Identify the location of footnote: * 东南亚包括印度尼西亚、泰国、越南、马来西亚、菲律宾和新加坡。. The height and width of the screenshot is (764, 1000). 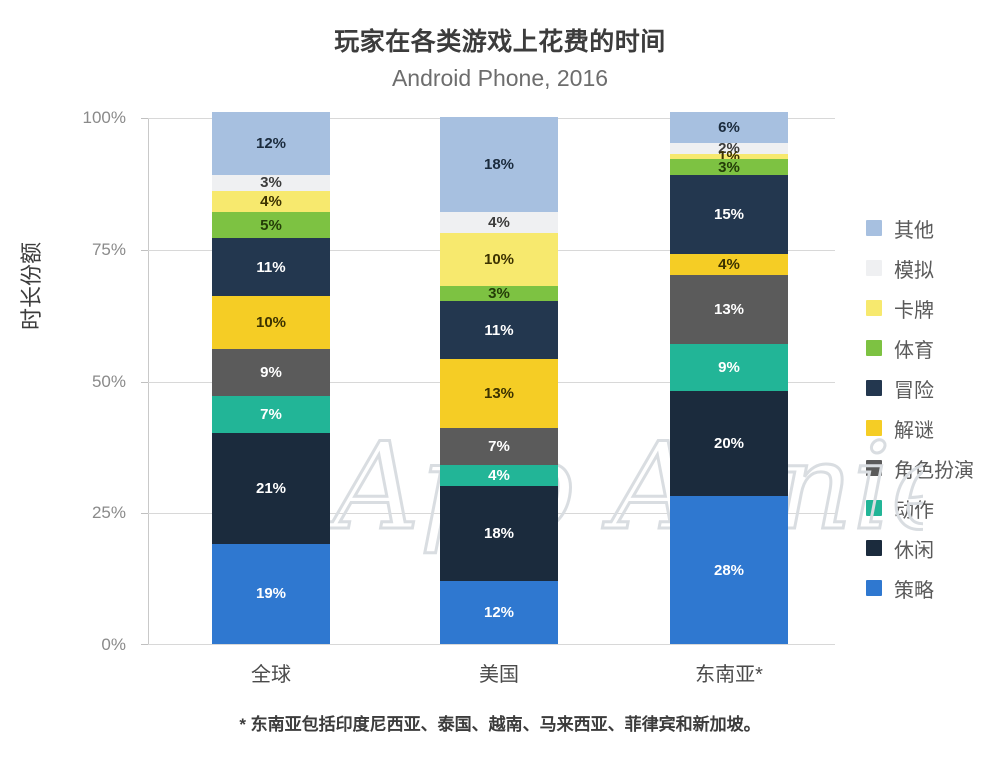
(500, 724).